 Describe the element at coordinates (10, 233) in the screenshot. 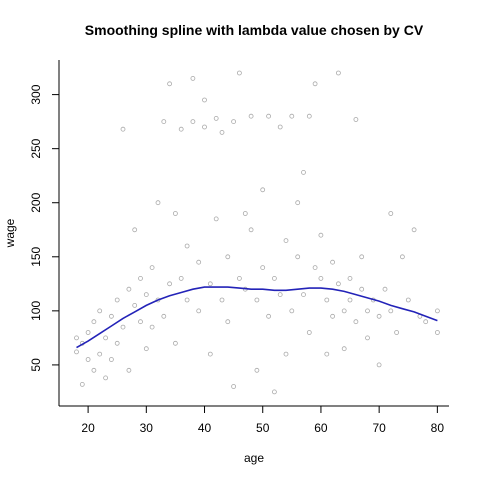

I see `y-axis-label: wage` at that location.